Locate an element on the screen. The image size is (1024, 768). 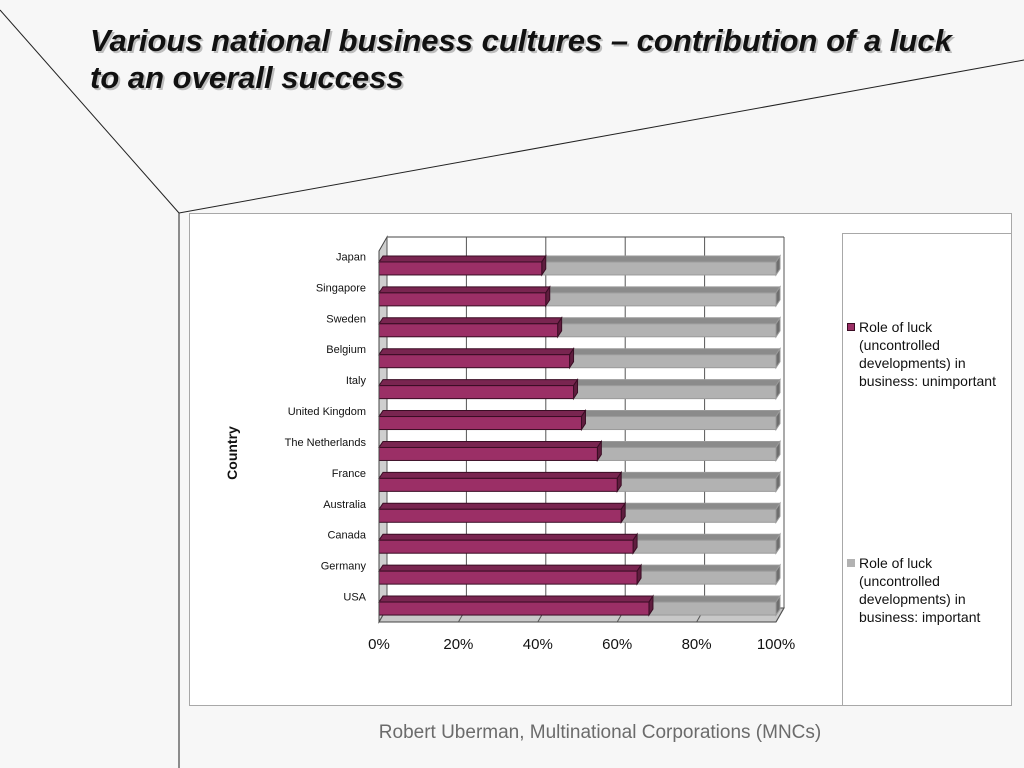
category-label: Japan is located at coordinates (351, 257).